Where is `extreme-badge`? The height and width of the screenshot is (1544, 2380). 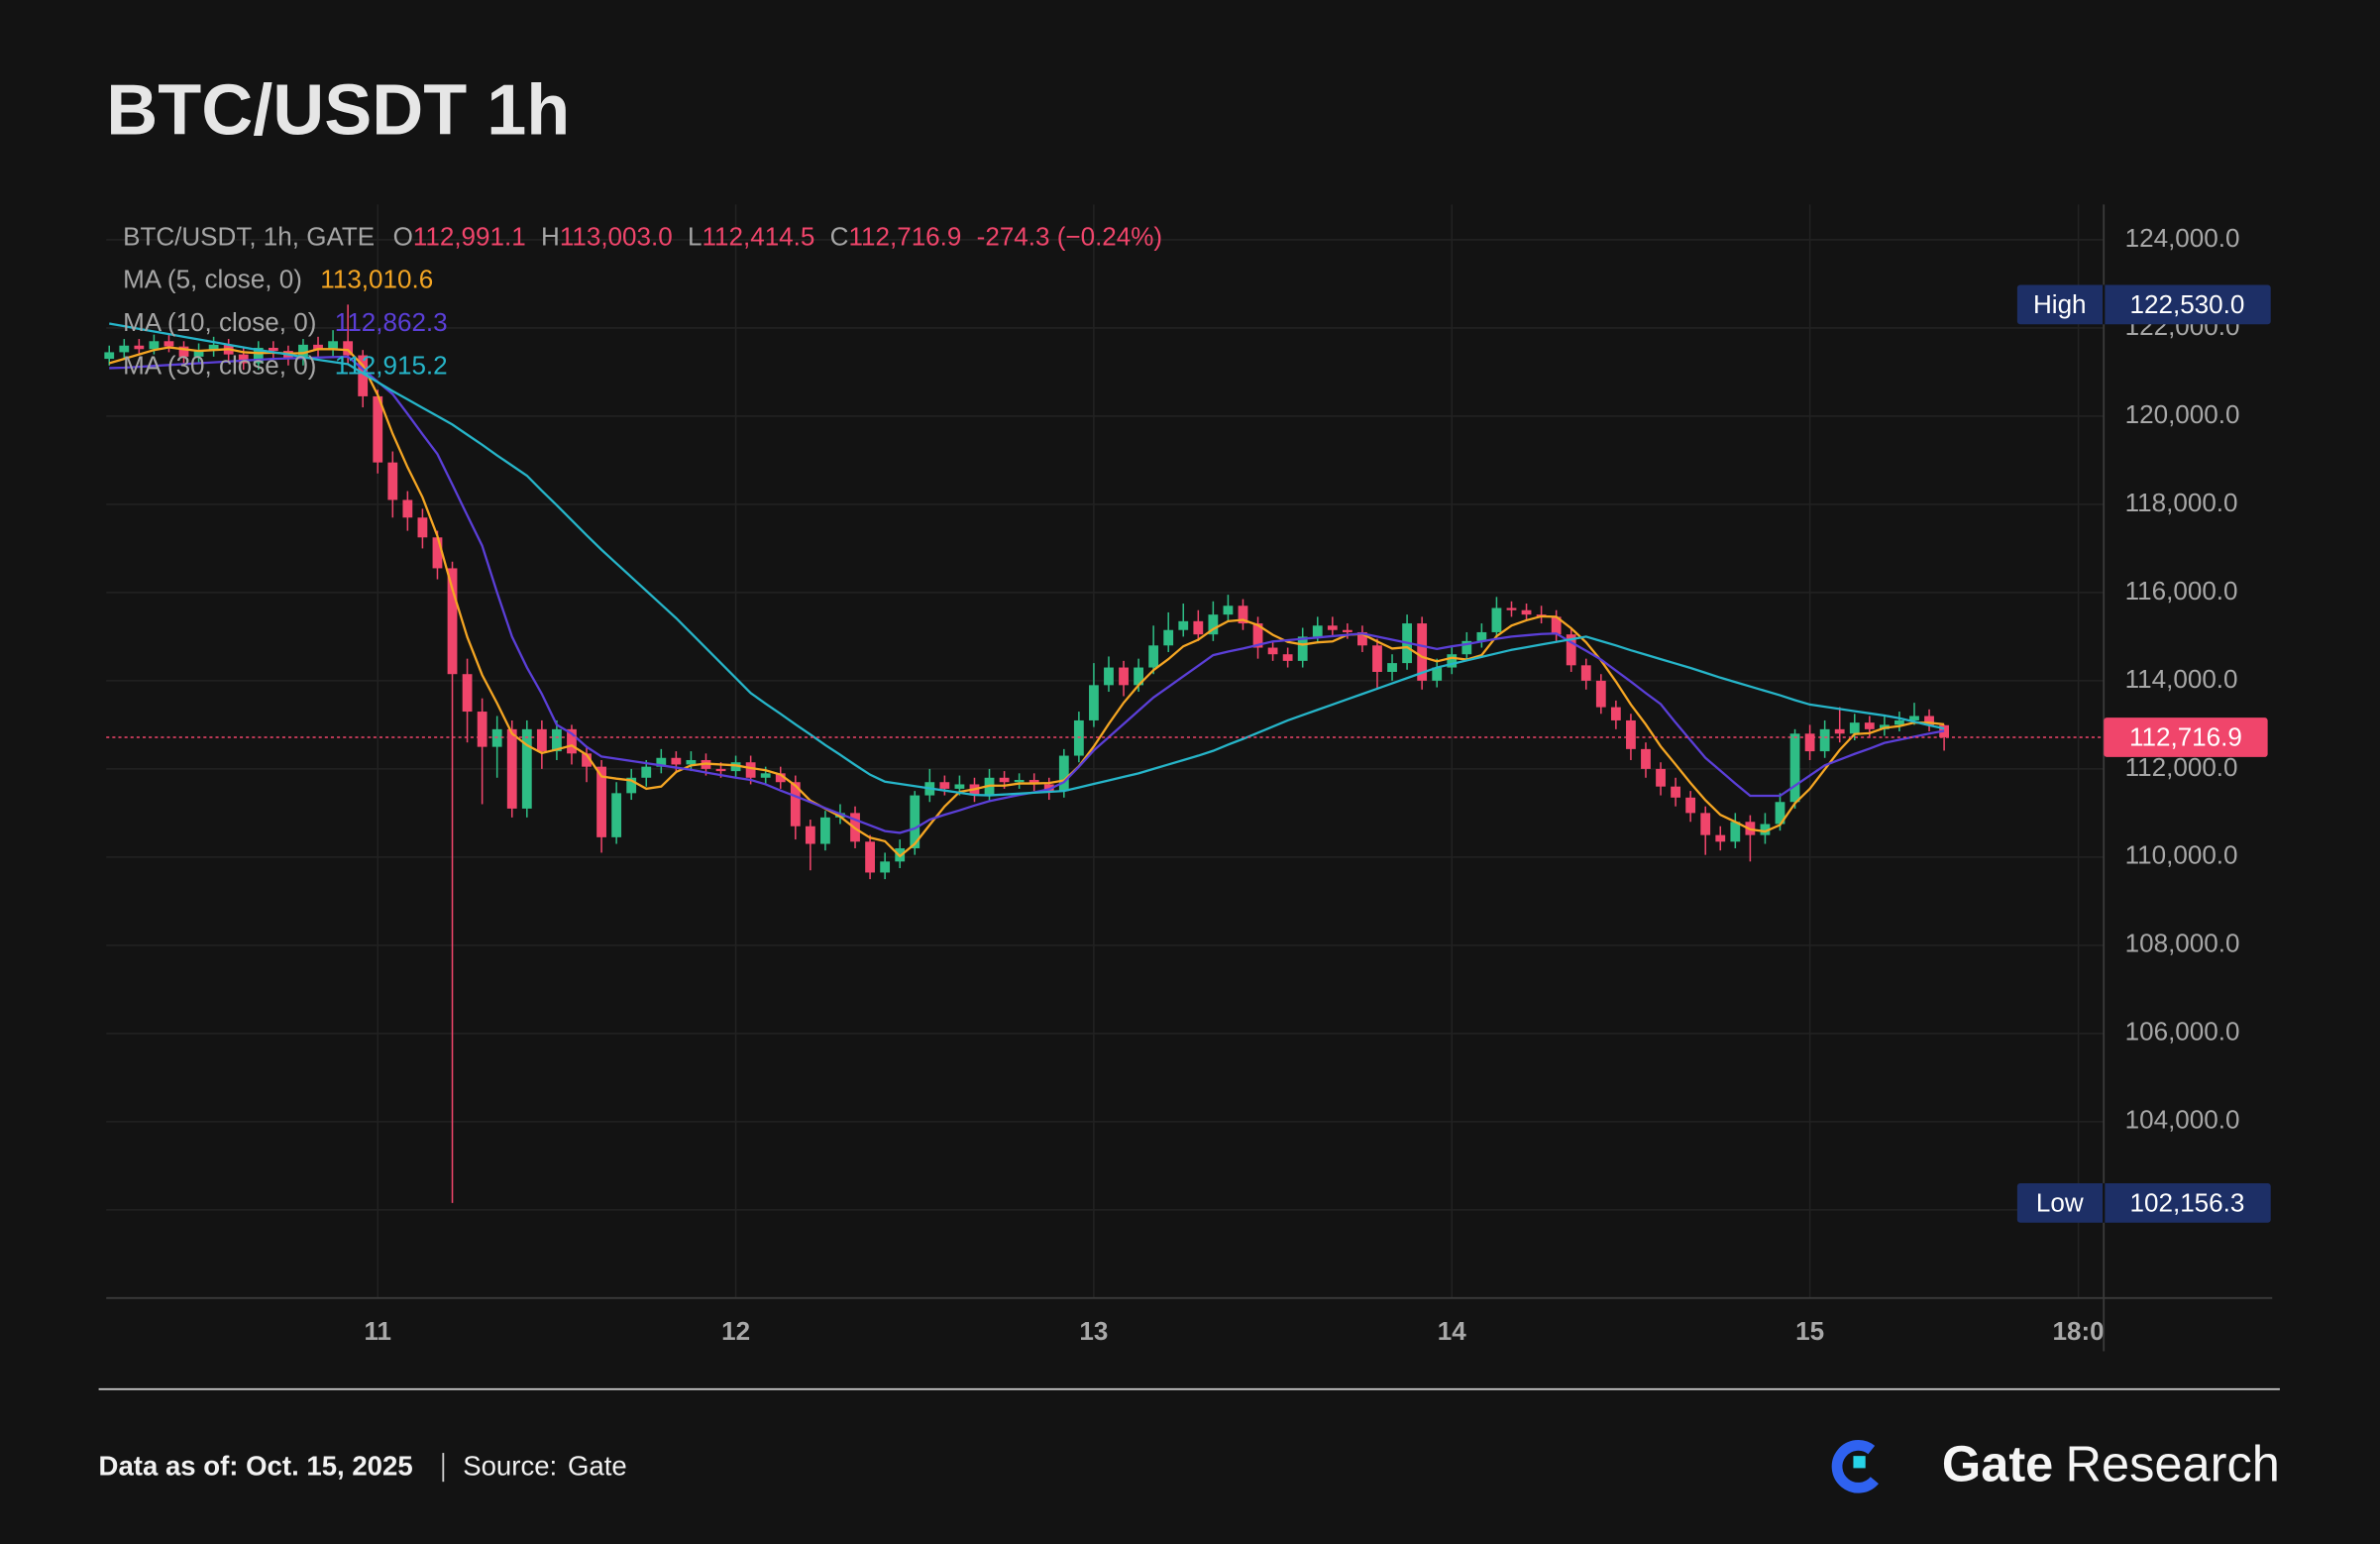
extreme-badge is located at coordinates (2143, 304).